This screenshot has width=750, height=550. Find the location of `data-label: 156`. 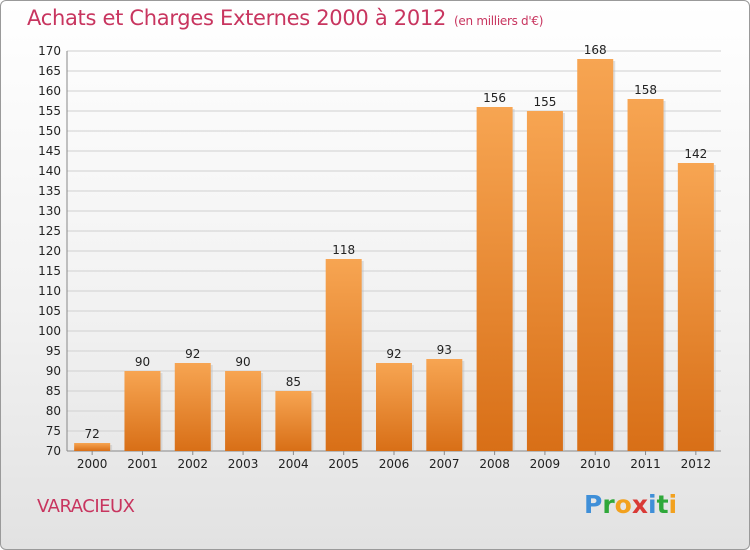

data-label: 156 is located at coordinates (494, 98).